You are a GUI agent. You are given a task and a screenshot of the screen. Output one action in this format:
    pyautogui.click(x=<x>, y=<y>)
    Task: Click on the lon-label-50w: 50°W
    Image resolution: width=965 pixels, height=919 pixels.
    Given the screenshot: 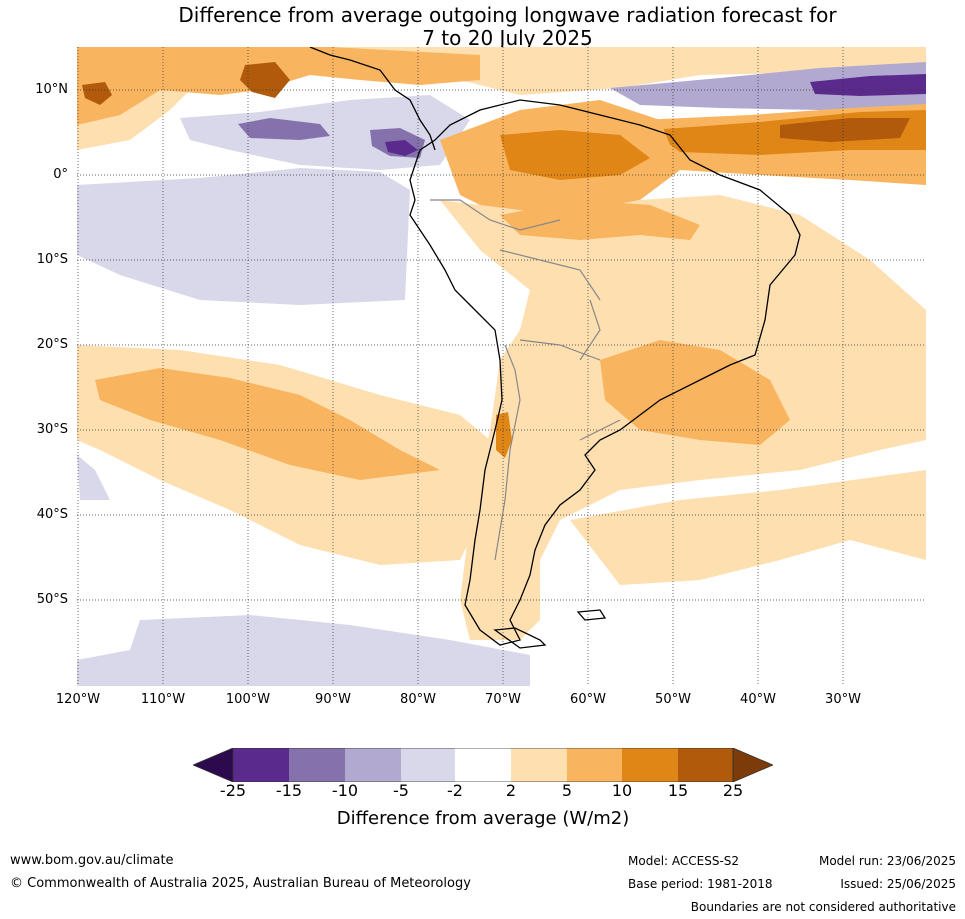 What is the action you would take?
    pyautogui.click(x=673, y=699)
    